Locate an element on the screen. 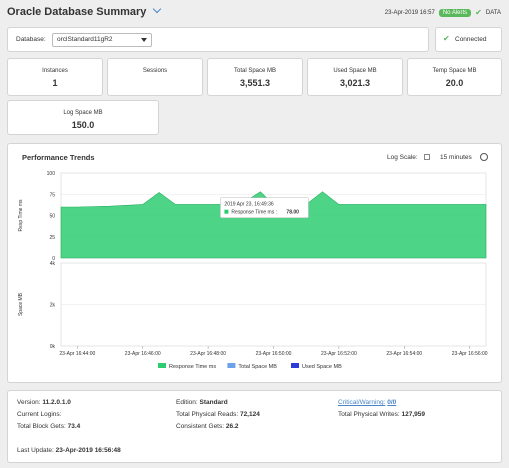 The image size is (509, 468). connection-status-card: ✔ Connected is located at coordinates (468, 39).